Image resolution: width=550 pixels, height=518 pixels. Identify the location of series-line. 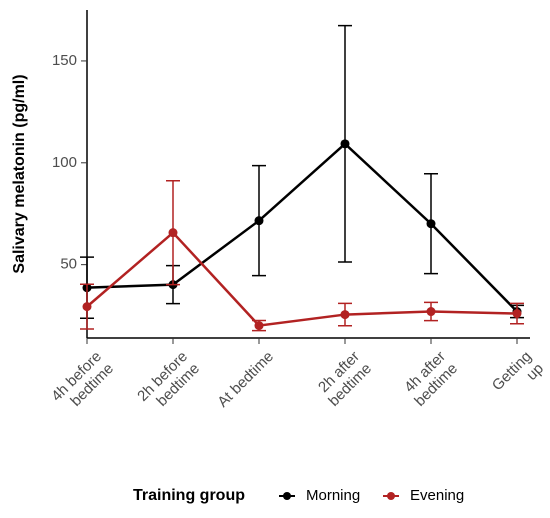
(302, 278).